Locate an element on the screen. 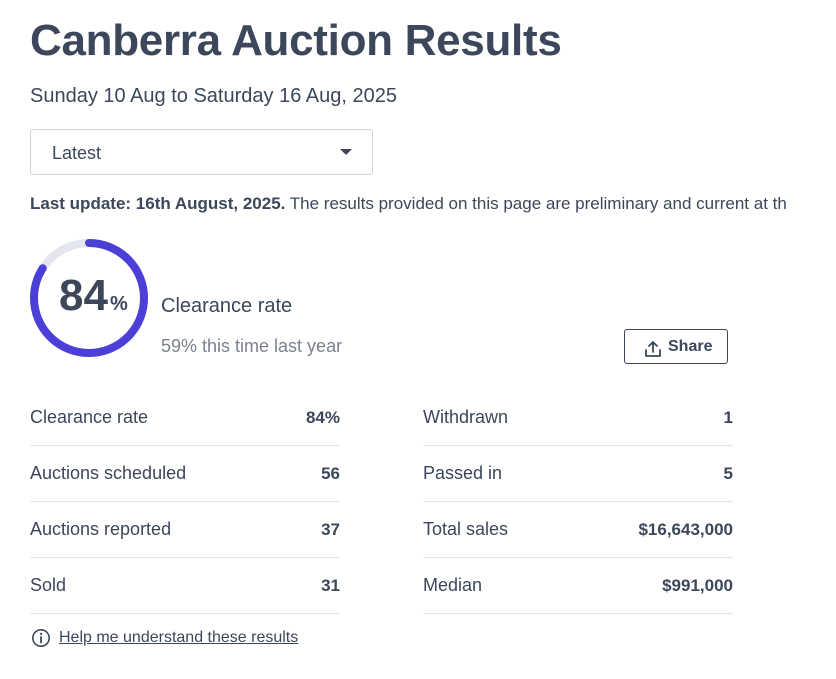  stat-label: Sold is located at coordinates (48, 585).